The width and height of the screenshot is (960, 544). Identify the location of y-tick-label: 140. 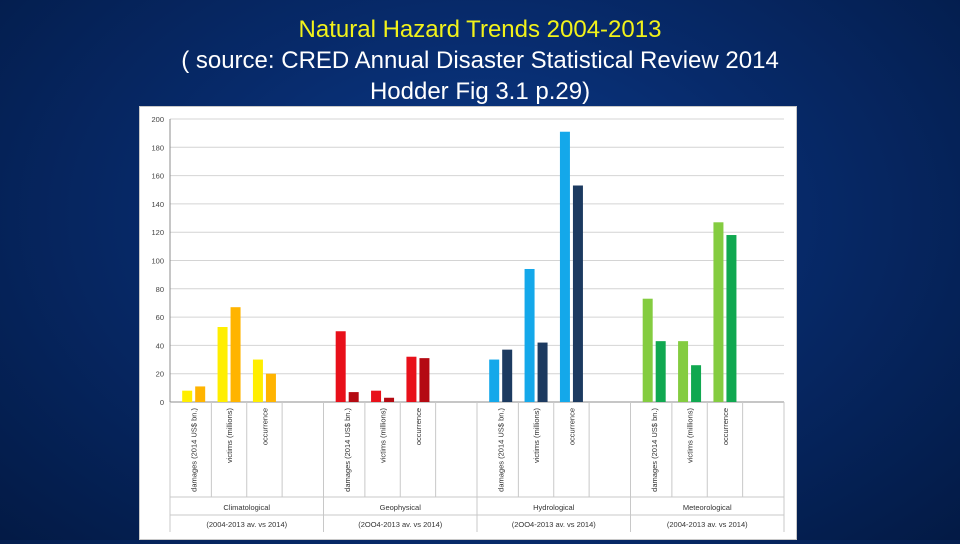
(157, 204).